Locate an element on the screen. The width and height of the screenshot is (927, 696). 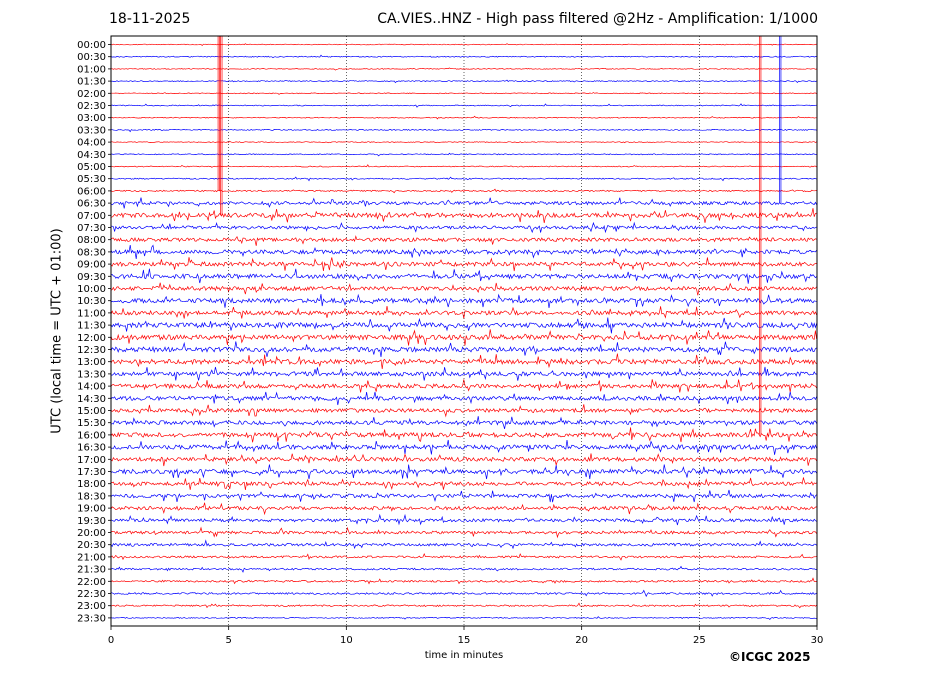
y-tick-label: 18:30 is located at coordinates (91, 496).